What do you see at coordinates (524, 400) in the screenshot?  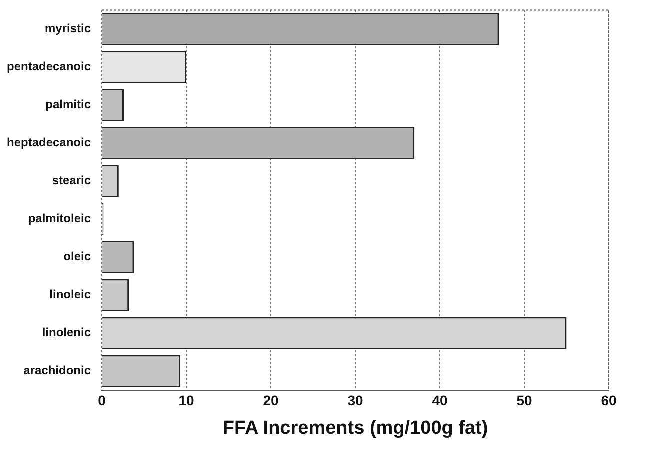 I see `x-tick-label: 50` at bounding box center [524, 400].